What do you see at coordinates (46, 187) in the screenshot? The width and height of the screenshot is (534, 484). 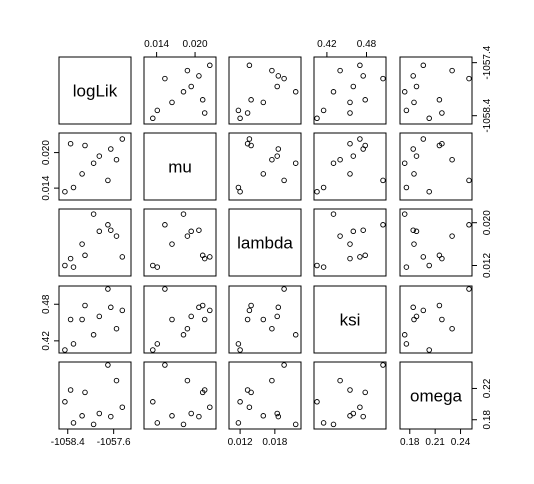 I see `y-tick-label-left-mu-0: 0.014` at bounding box center [46, 187].